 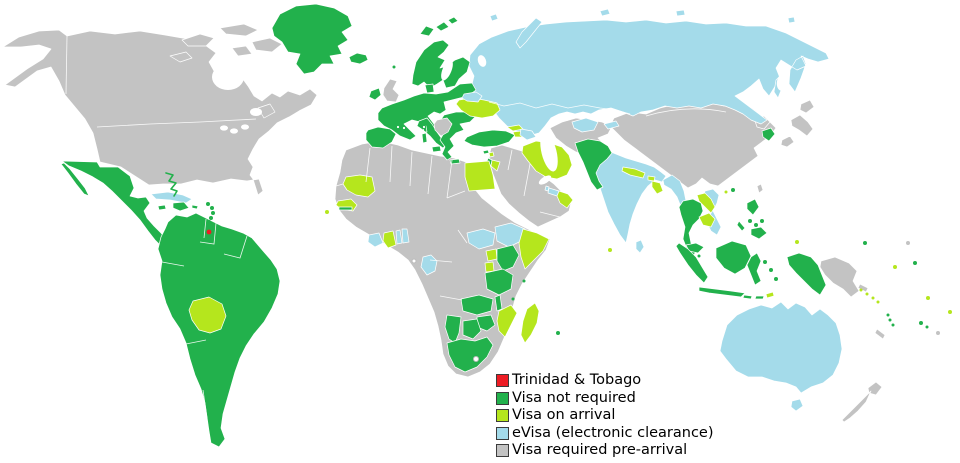 I want to click on region-tasmania, so click(x=797, y=405).